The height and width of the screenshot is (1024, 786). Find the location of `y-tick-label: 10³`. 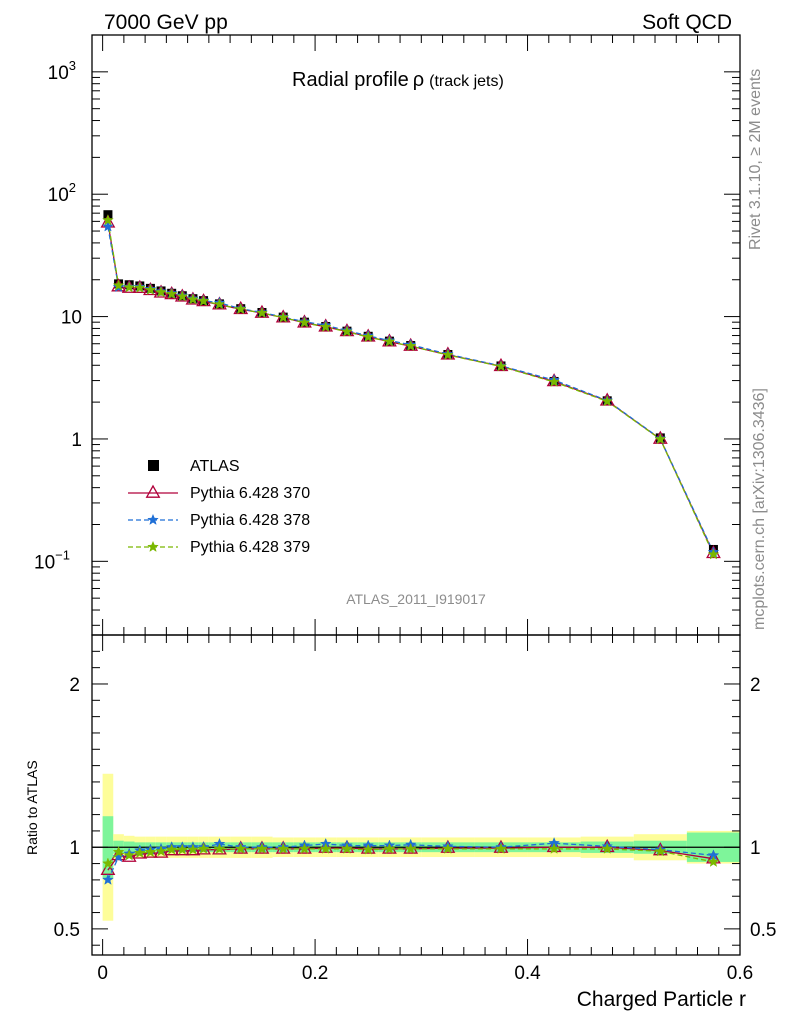

y-tick-label: 10³ is located at coordinates (62, 71).